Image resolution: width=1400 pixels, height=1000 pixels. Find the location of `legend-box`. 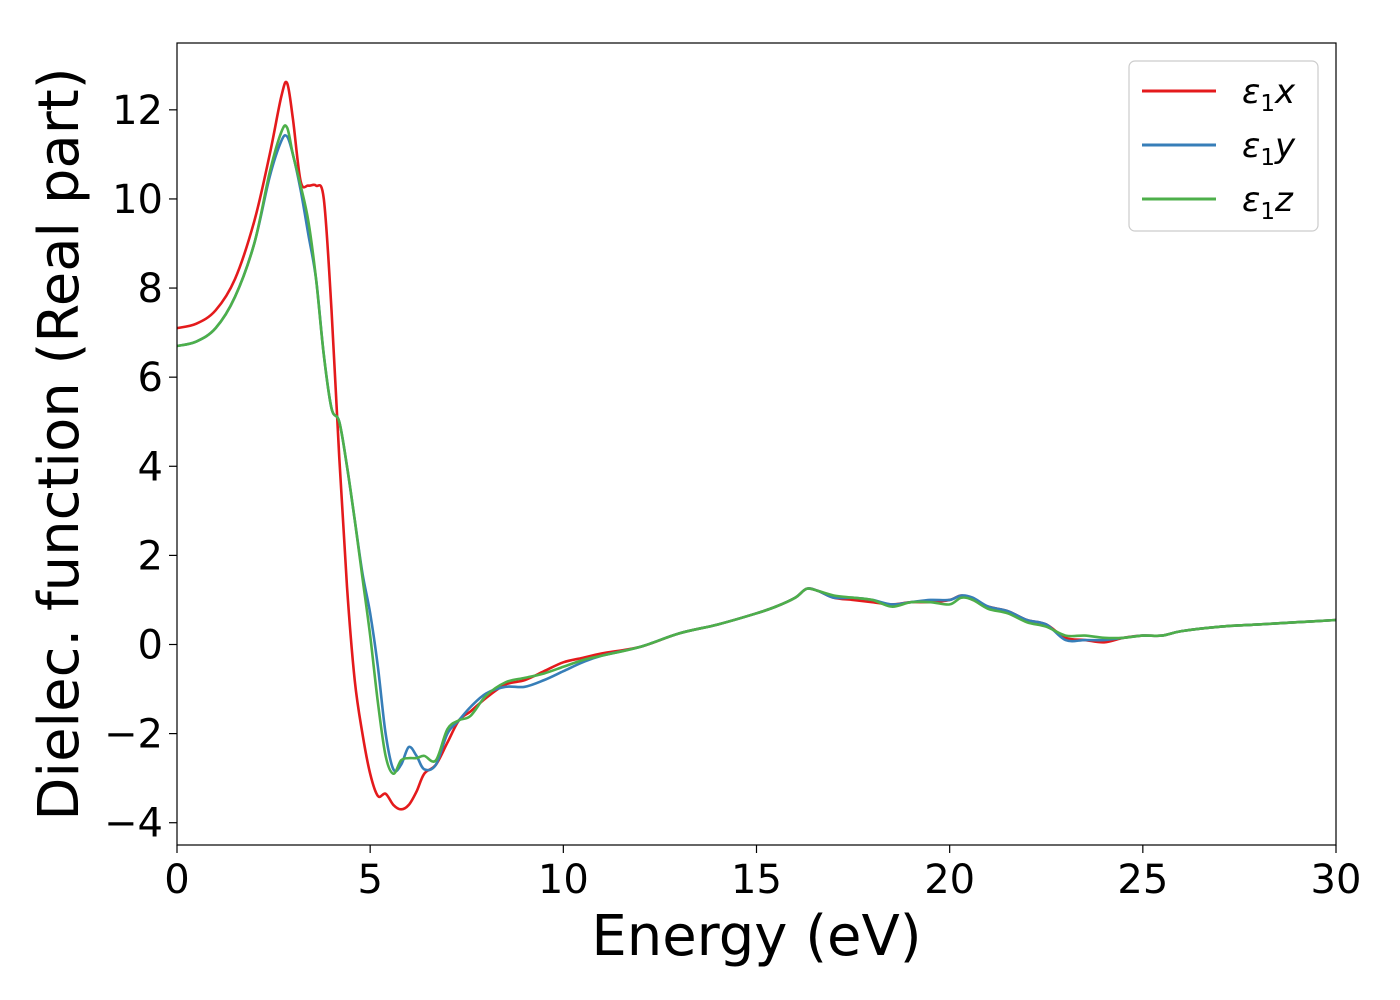

legend-box is located at coordinates (1223, 146).